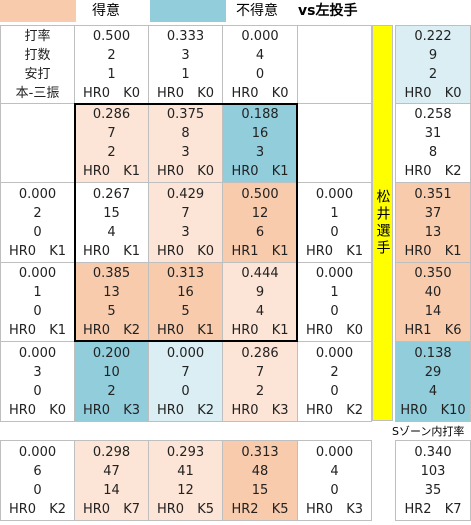 The width and height of the screenshot is (471, 525). I want to click on cell-line: 8, so click(185, 133).